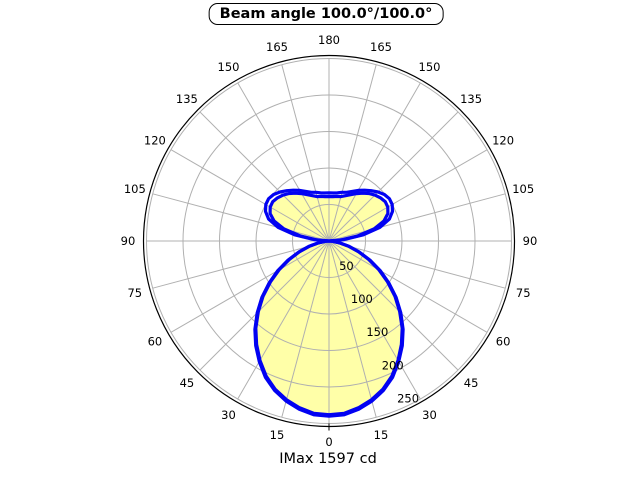 This screenshot has width=640, height=480. I want to click on theta-label-60-left: 60, so click(155, 342).